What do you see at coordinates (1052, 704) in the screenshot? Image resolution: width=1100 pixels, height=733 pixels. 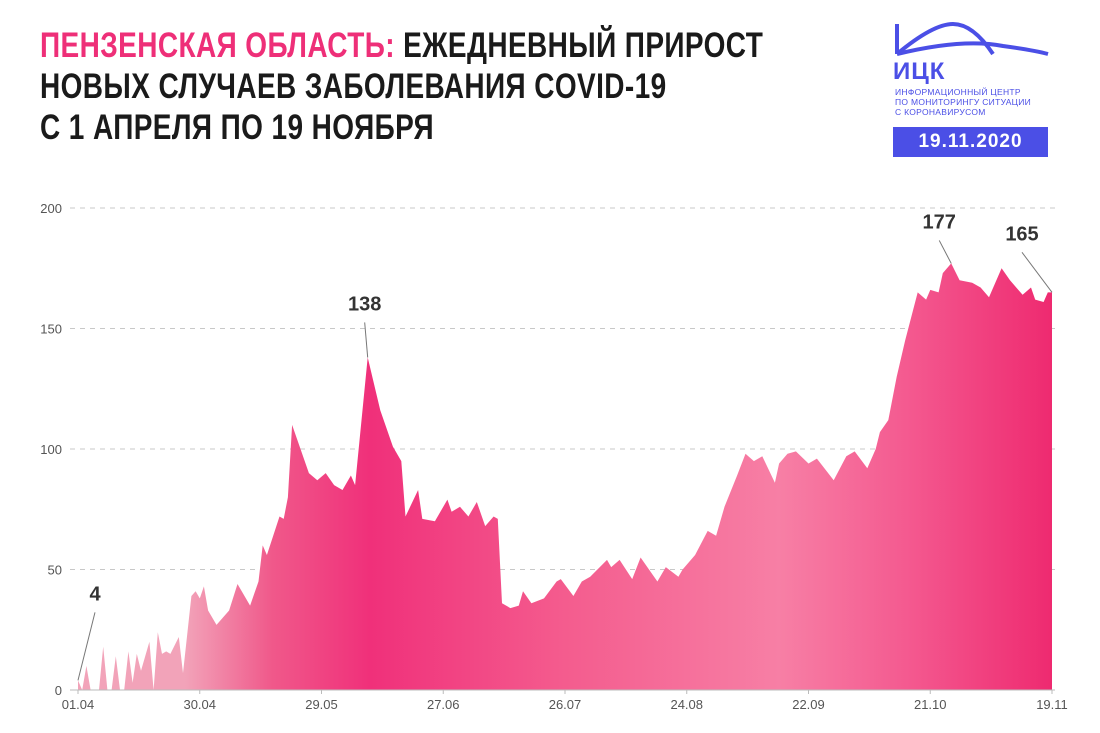 I see `x-tick-label: 19.11` at bounding box center [1052, 704].